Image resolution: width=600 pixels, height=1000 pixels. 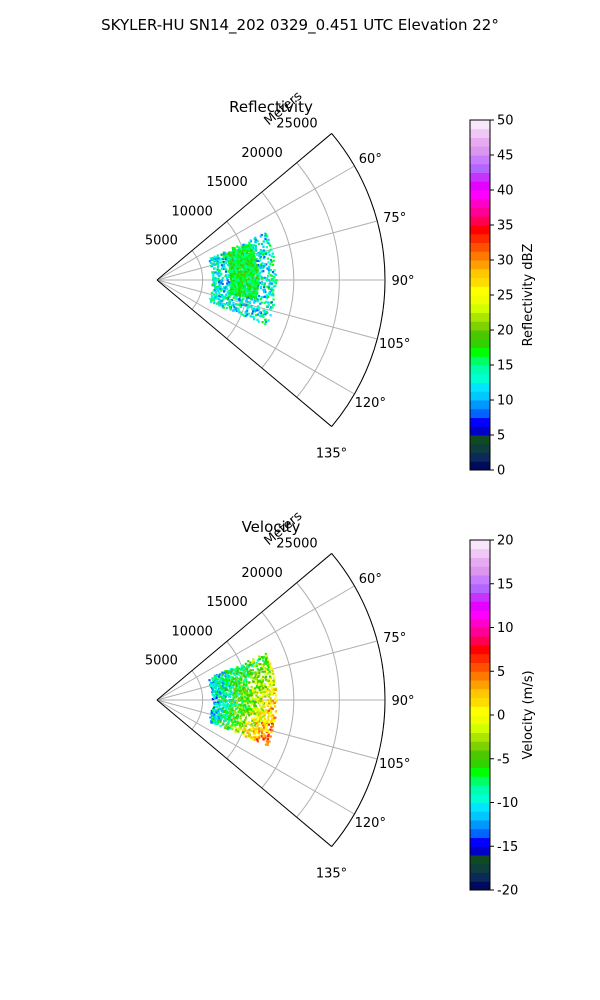 I want to click on velocity-colorbar-tick-label: 10, so click(x=505, y=628).